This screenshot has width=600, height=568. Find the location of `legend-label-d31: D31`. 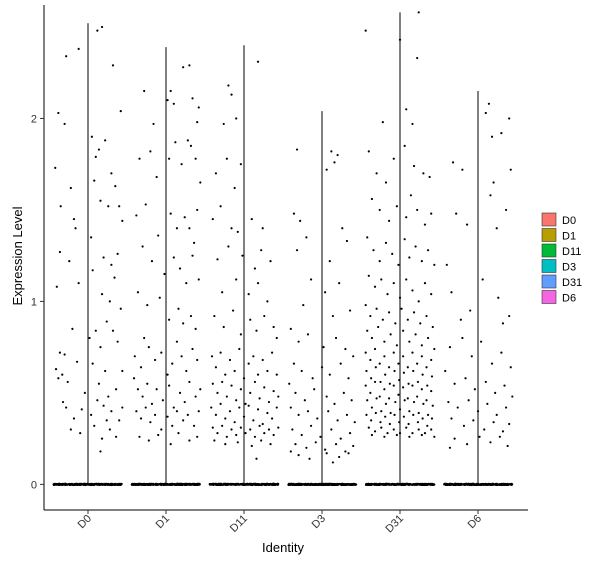

legend-label-d31: D31 is located at coordinates (572, 283).